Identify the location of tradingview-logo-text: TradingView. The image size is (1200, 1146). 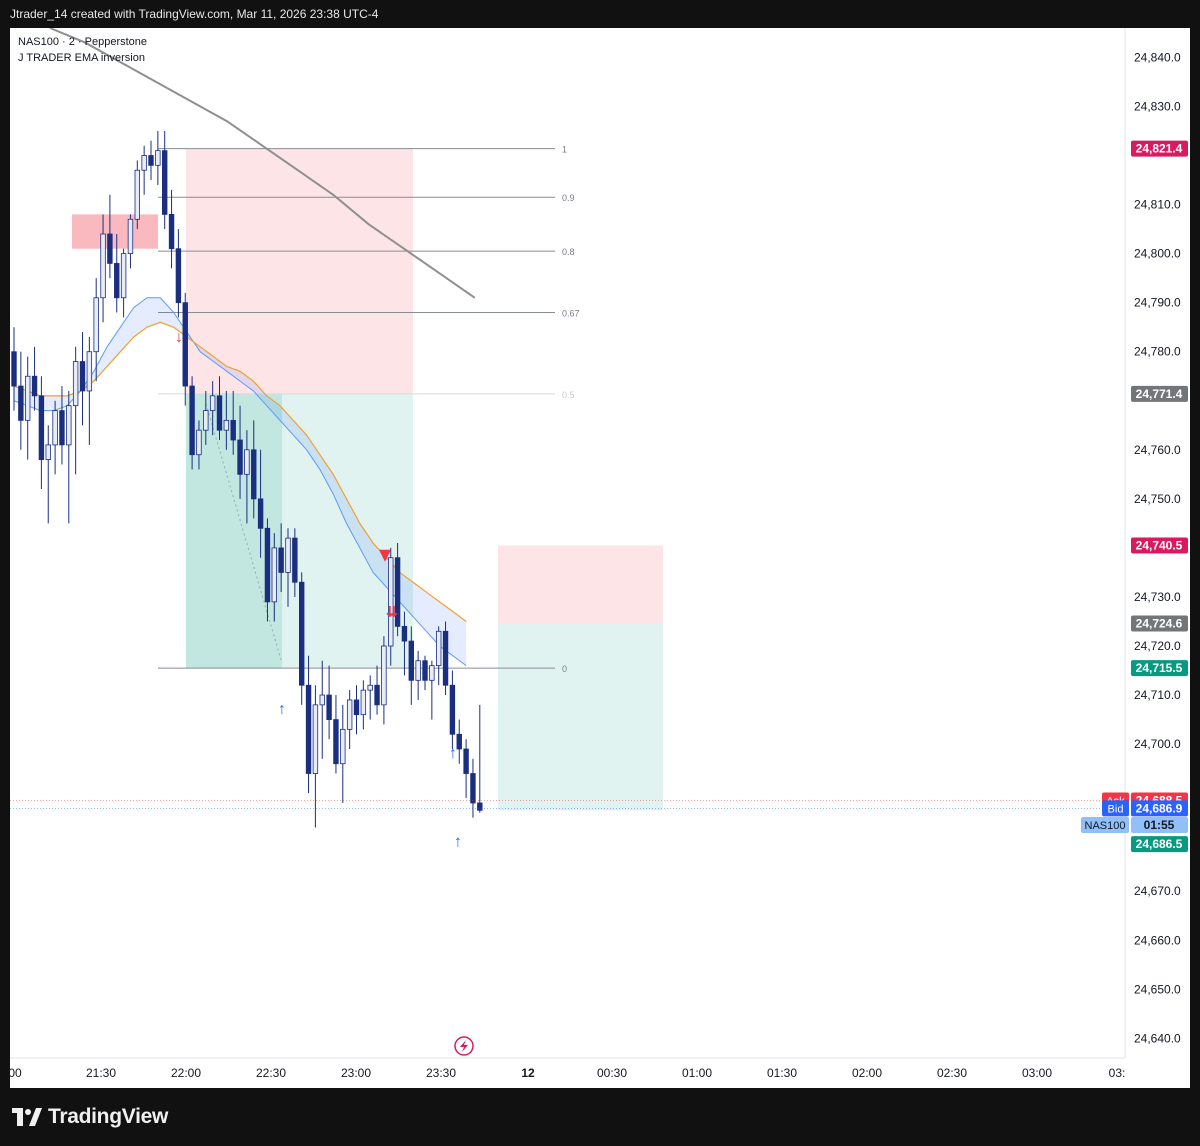
(108, 1116).